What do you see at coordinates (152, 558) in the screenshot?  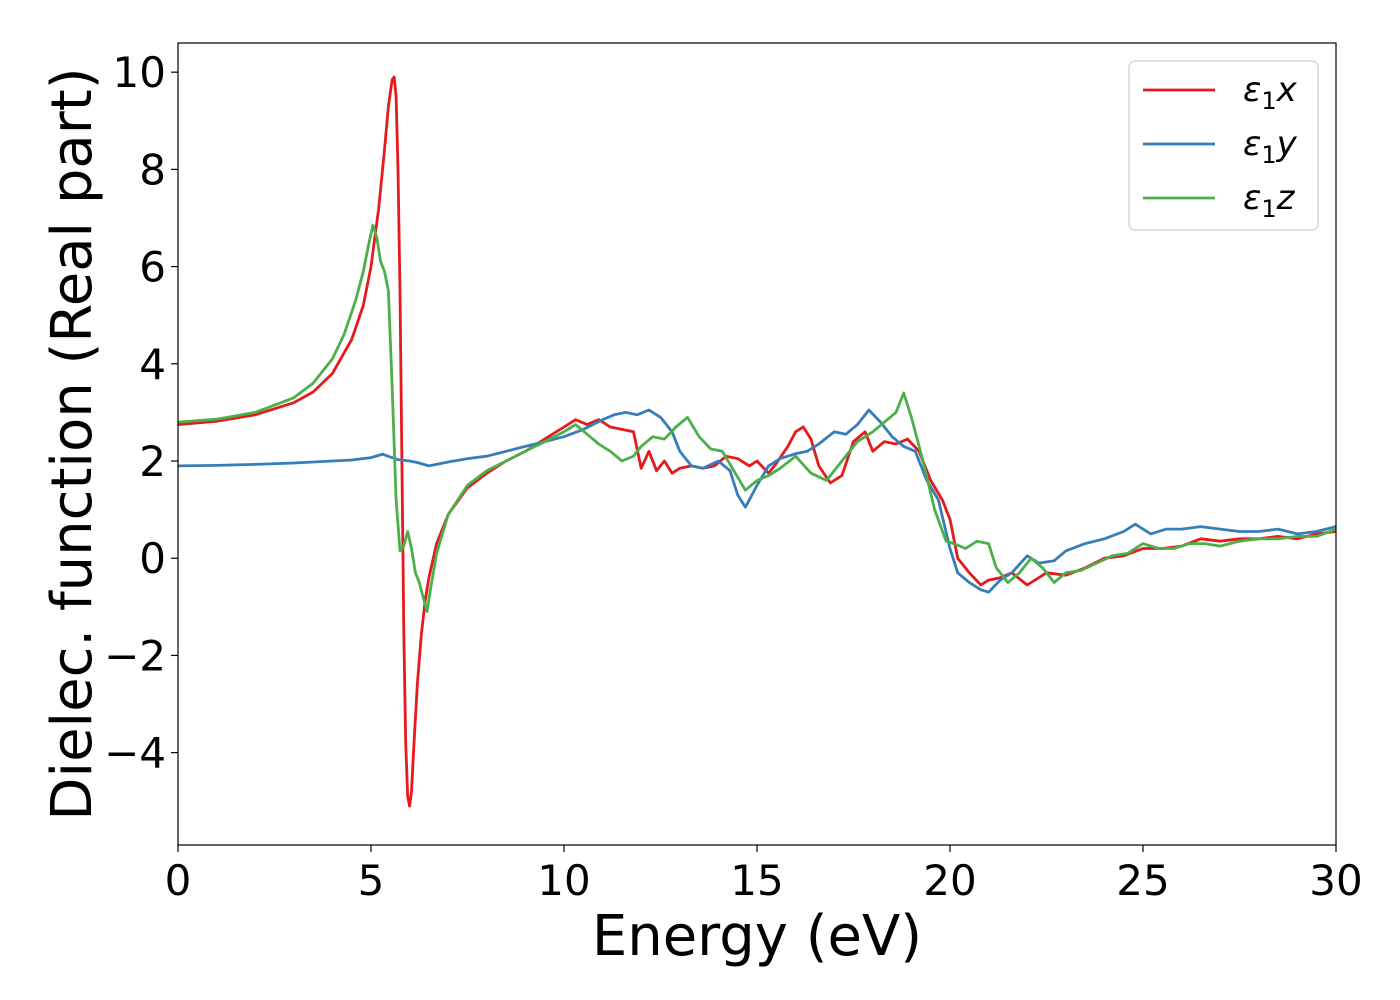 I see `y-tick-label: 0` at bounding box center [152, 558].